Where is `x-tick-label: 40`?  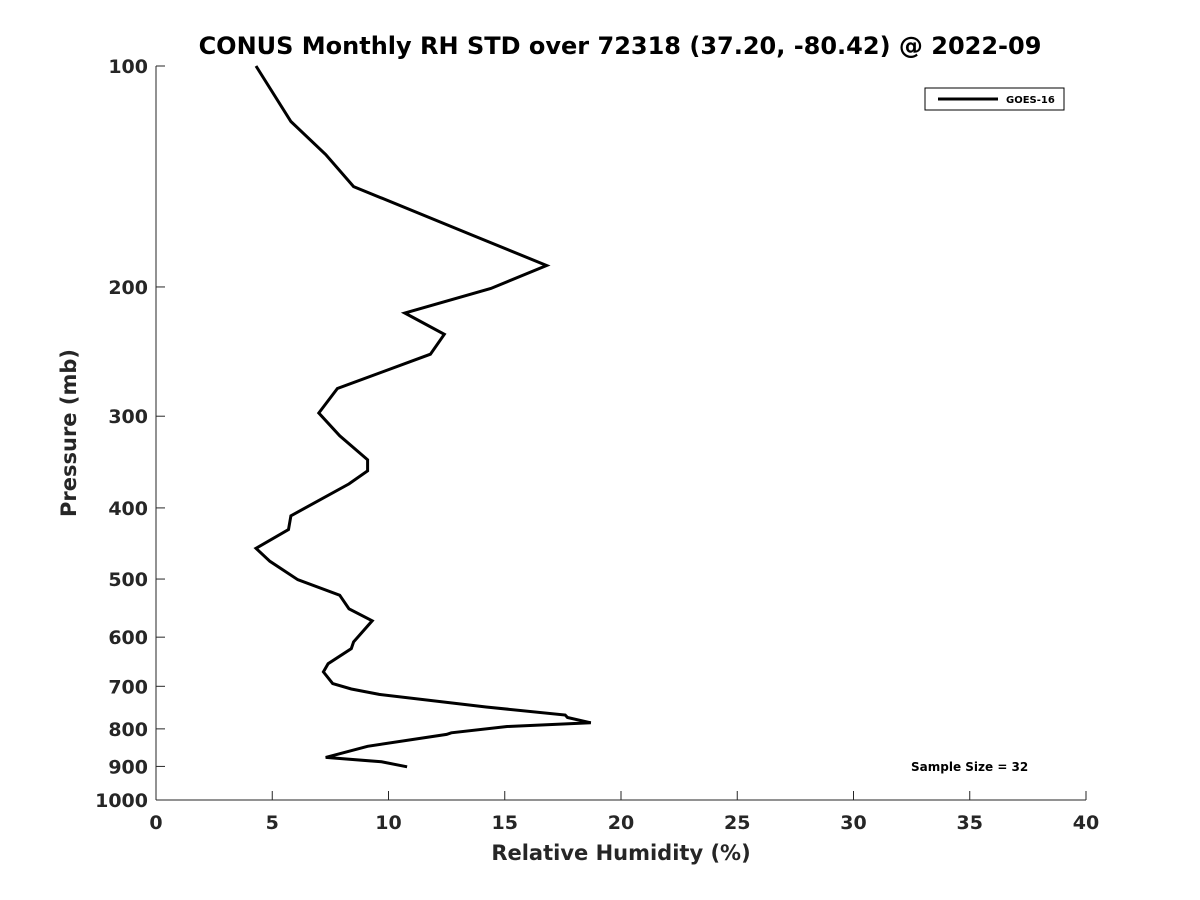
x-tick-label: 40 is located at coordinates (1086, 823).